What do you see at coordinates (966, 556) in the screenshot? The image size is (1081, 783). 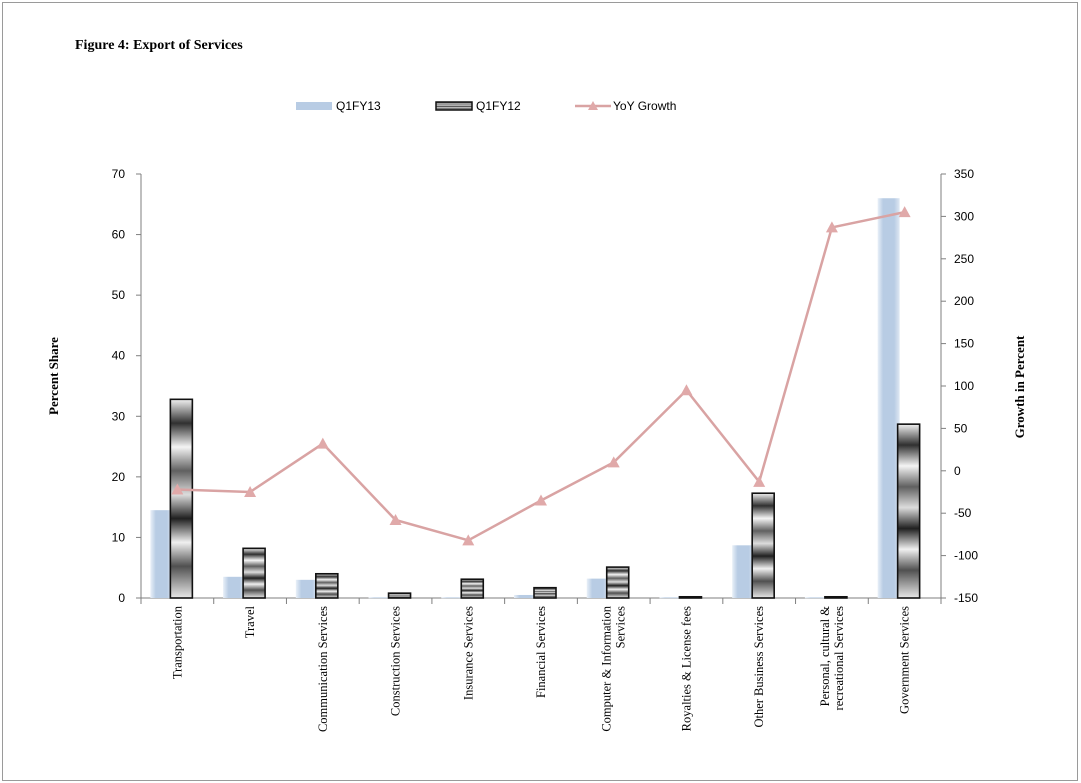 I see `y2-tick-label: -100` at bounding box center [966, 556].